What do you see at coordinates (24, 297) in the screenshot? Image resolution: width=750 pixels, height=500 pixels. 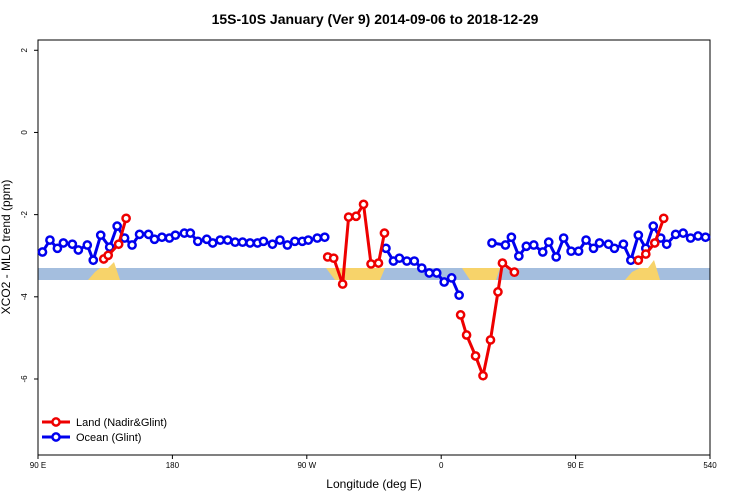 I see `y-tick-label: -4` at bounding box center [24, 297].